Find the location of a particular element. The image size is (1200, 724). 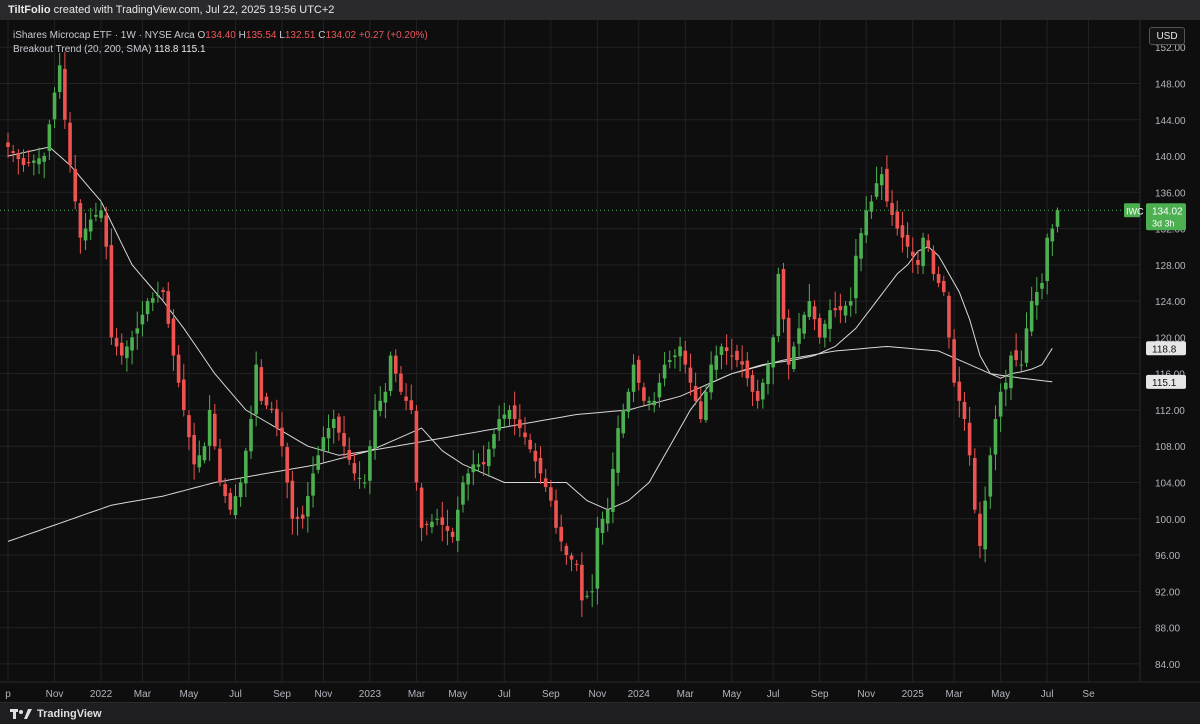

indicator-value-fast: 118.8 is located at coordinates (166, 49).